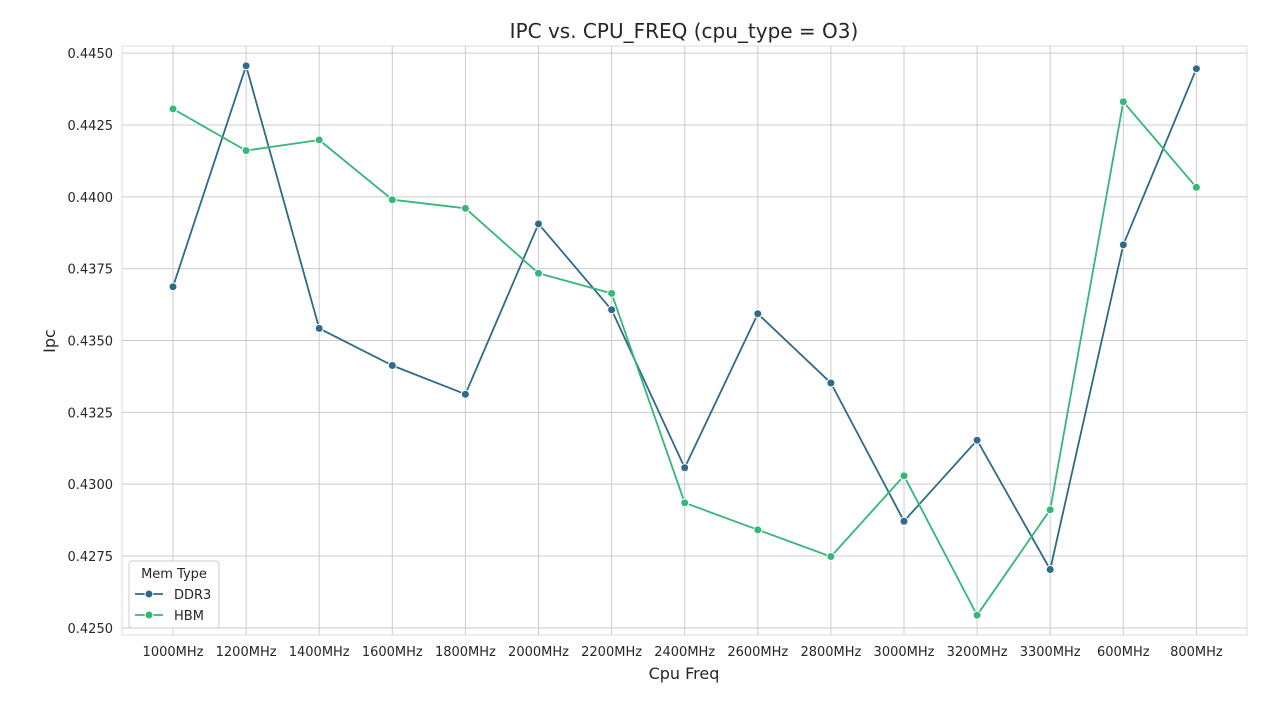 This screenshot has height=713, width=1266. Describe the element at coordinates (757, 652) in the screenshot. I see `x-tick-label: 2600MHz` at that location.